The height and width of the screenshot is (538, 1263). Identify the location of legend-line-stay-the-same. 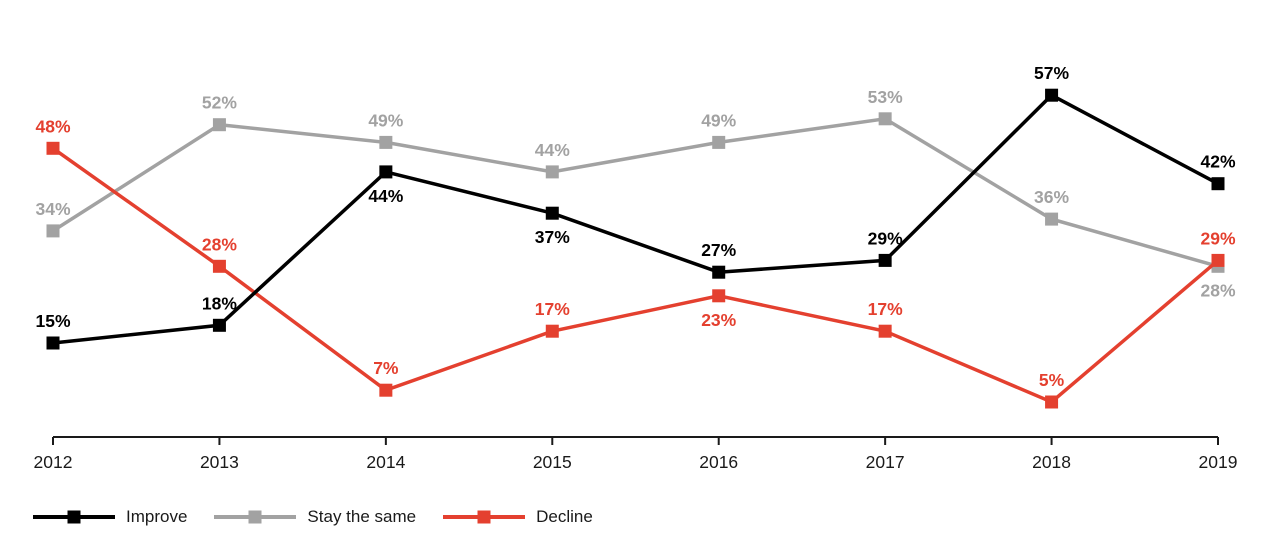
(255, 517).